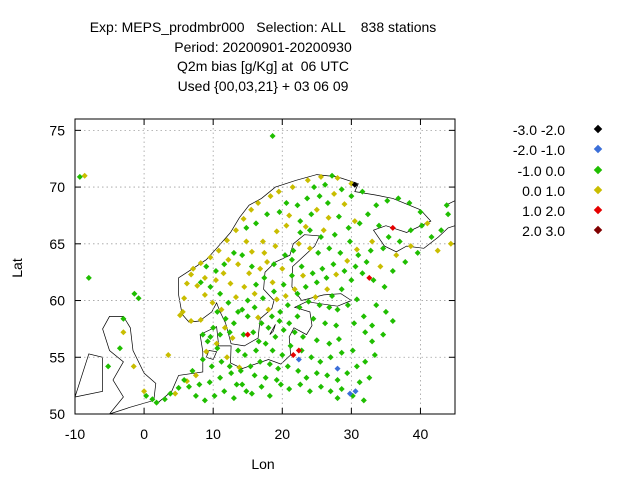 The image size is (640, 480). Describe the element at coordinates (352, 434) in the screenshot. I see `x-tick-label: 30` at that location.